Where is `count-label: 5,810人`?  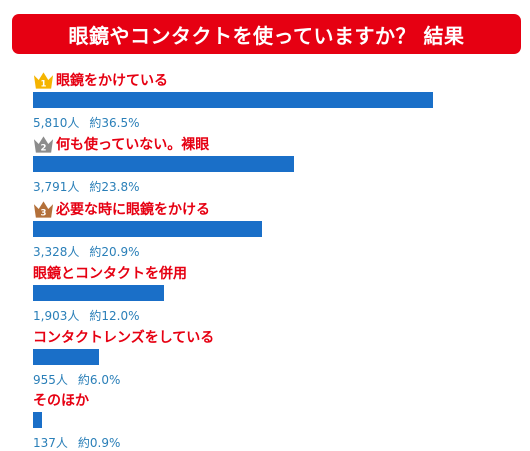
count-label: 5,810人 is located at coordinates (56, 123).